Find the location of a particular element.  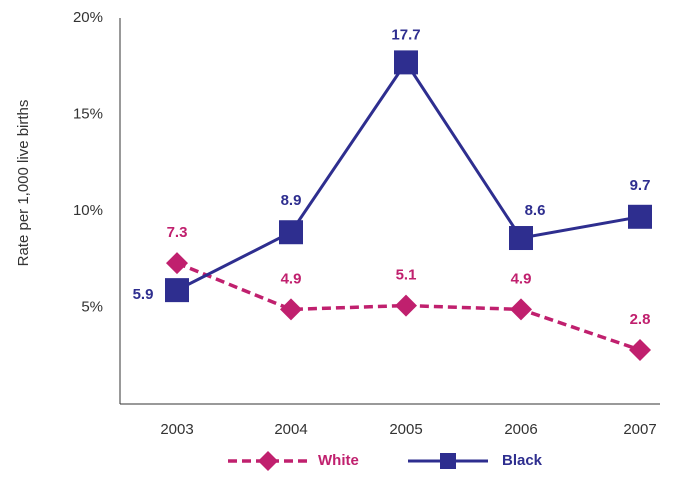

x-tick-label: 2004 is located at coordinates (290, 429).